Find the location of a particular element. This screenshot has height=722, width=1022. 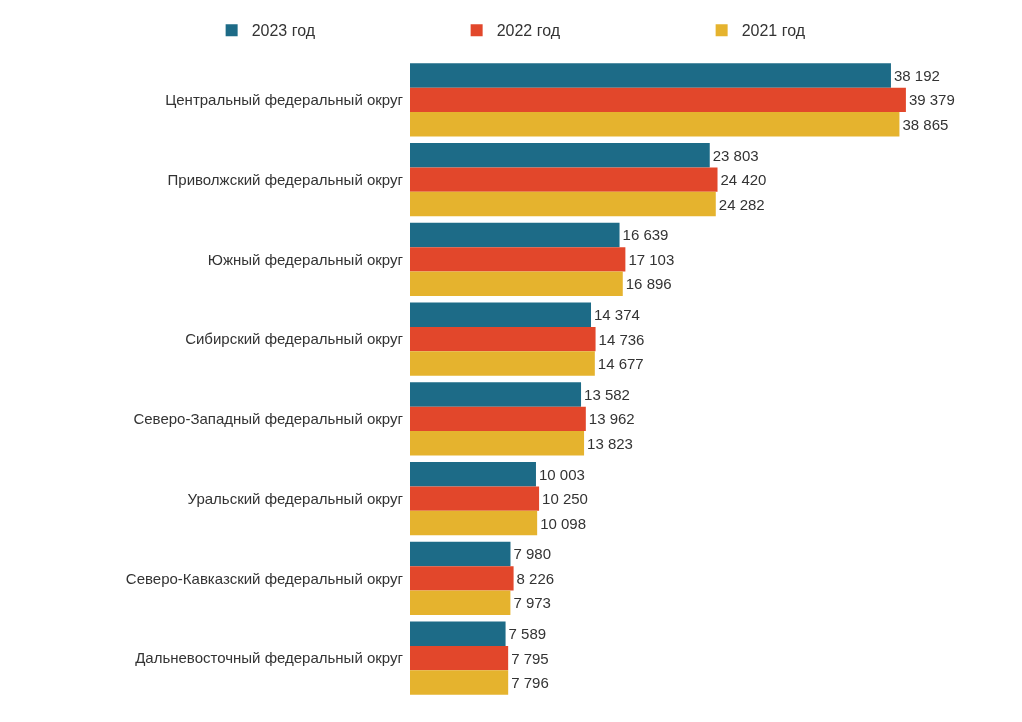

data-label: 38 865 is located at coordinates (925, 124).